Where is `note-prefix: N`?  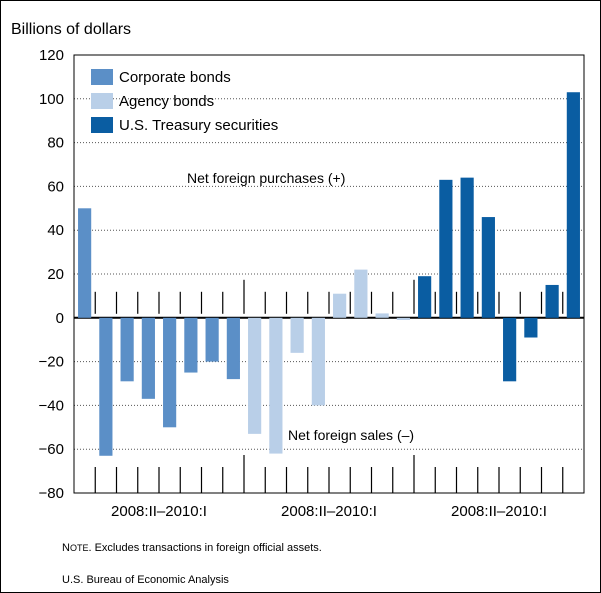
note-prefix: N is located at coordinates (66, 548).